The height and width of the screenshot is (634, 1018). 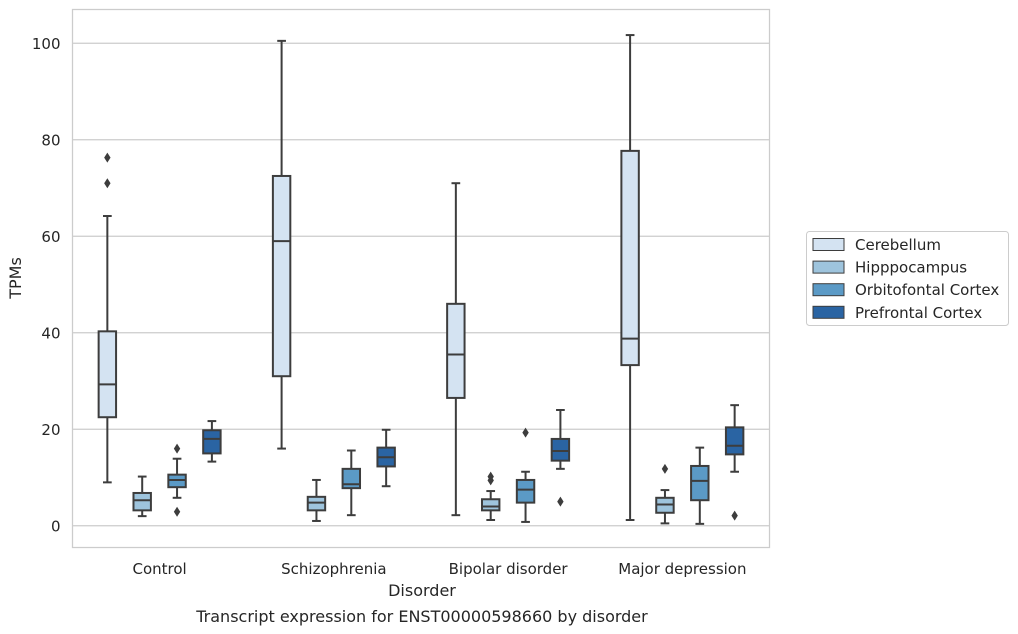 What do you see at coordinates (50, 237) in the screenshot?
I see `y-tick-label: 60` at bounding box center [50, 237].